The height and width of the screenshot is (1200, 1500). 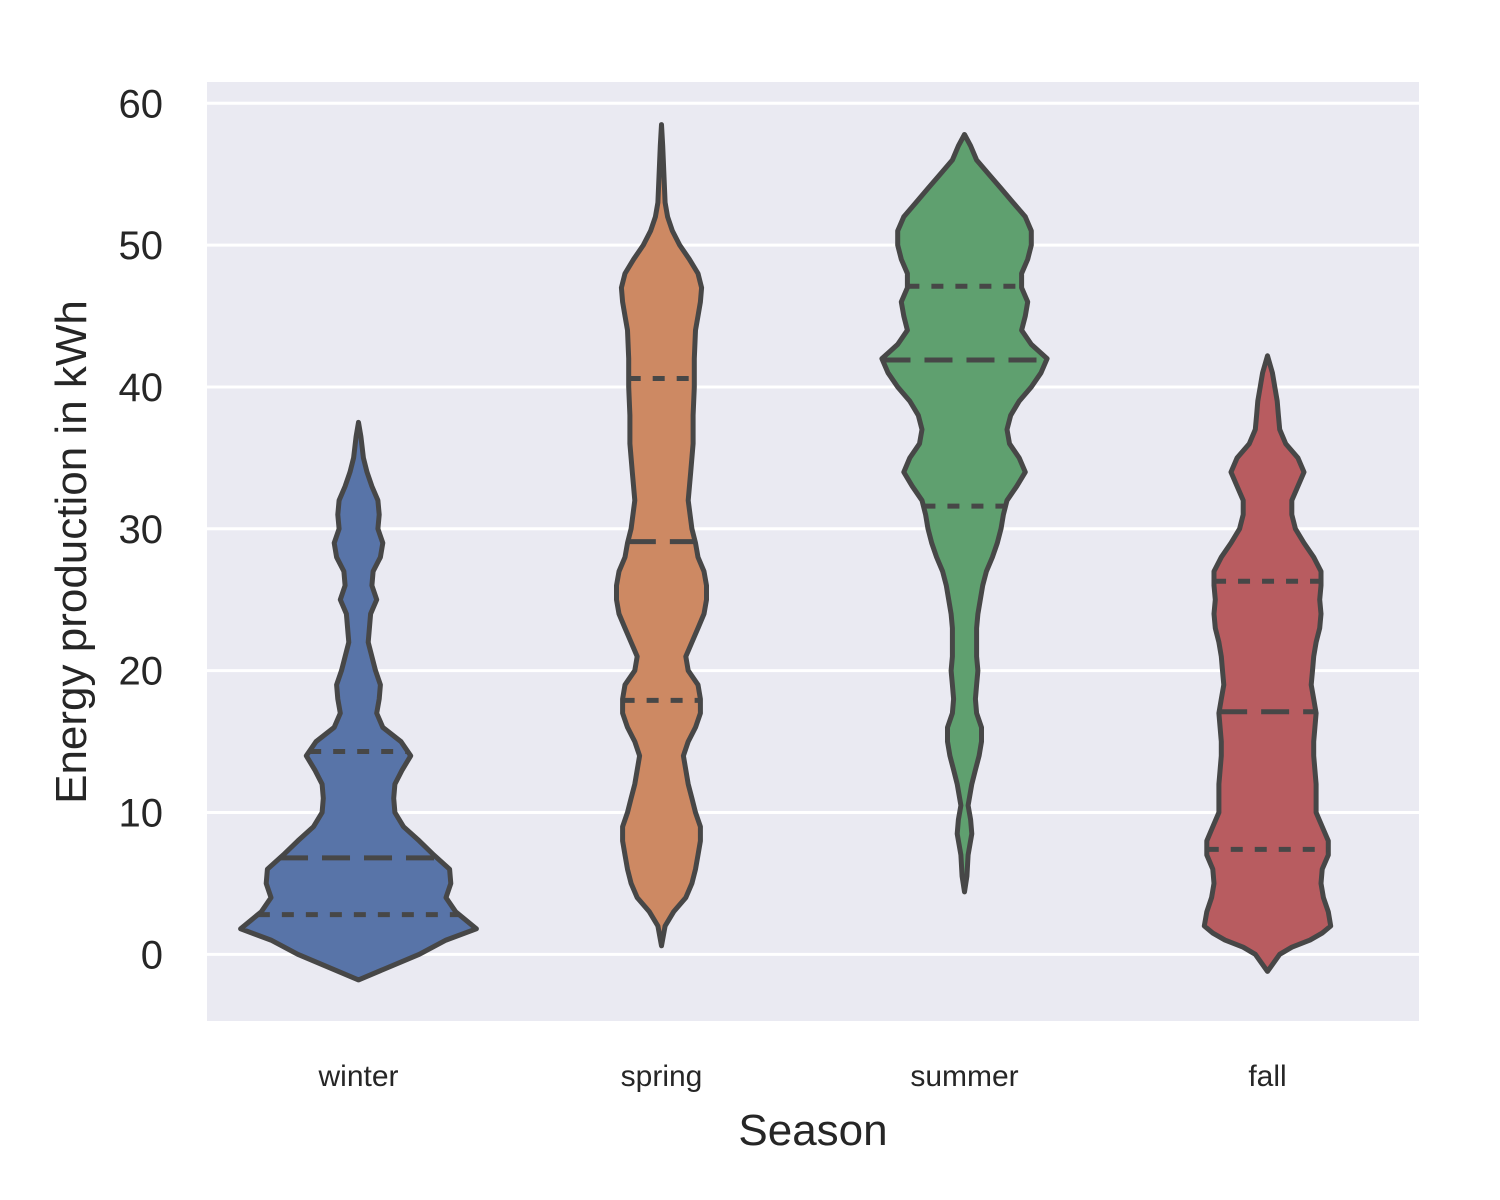 I want to click on y-axis-label: Energy production in kWh, so click(x=71, y=552).